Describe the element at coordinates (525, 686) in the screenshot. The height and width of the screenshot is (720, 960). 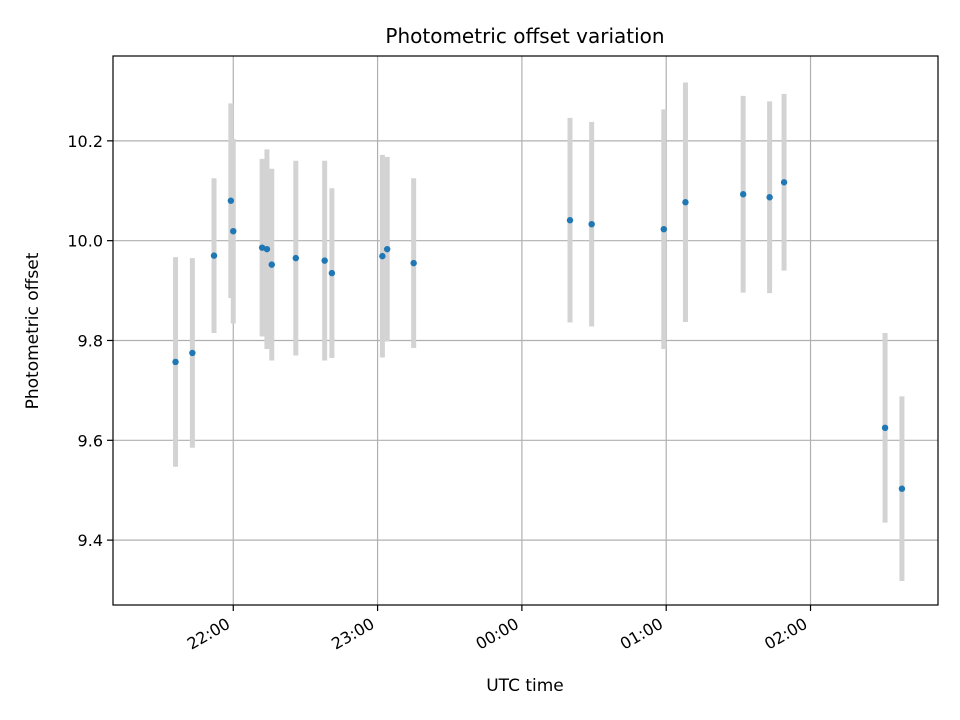
I see `x-axis-title: UTC time` at that location.